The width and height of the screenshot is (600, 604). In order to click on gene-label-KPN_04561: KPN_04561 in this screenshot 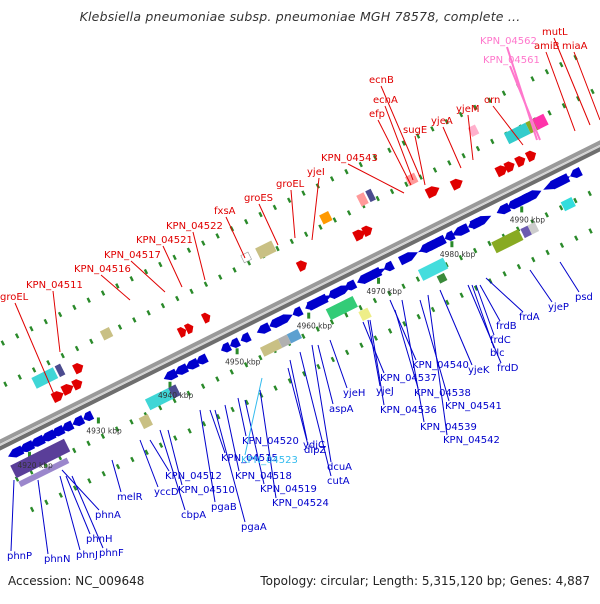, I will do `click(511, 60)`.